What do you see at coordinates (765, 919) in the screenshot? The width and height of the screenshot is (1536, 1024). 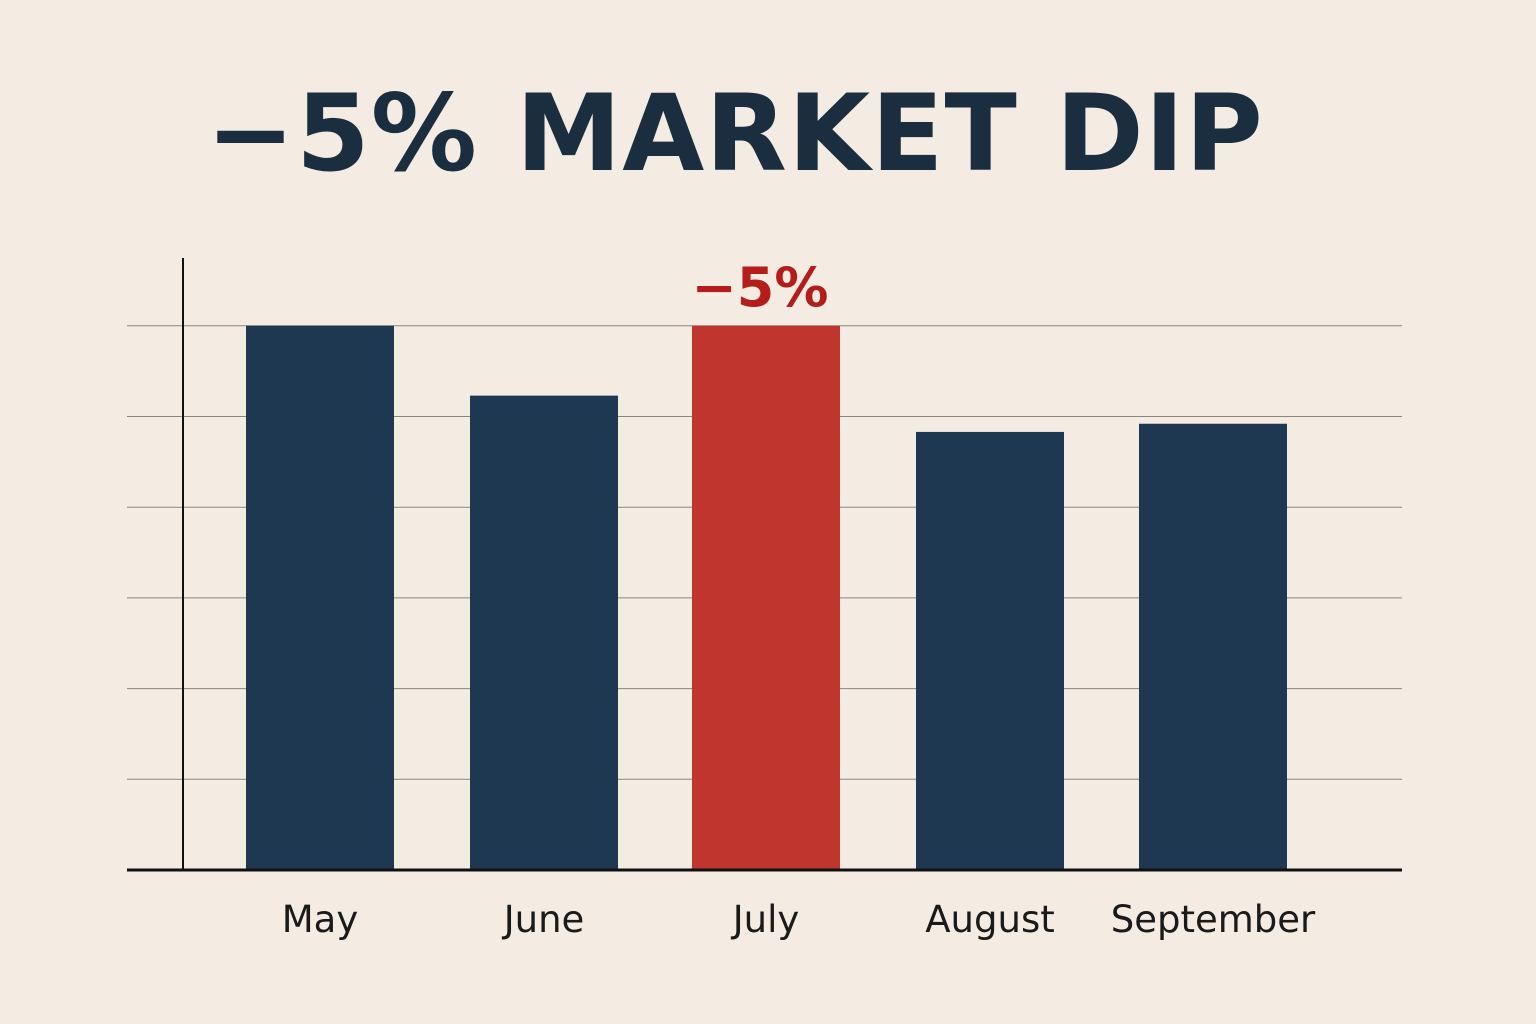 I see `x-tick-label-july: July` at bounding box center [765, 919].